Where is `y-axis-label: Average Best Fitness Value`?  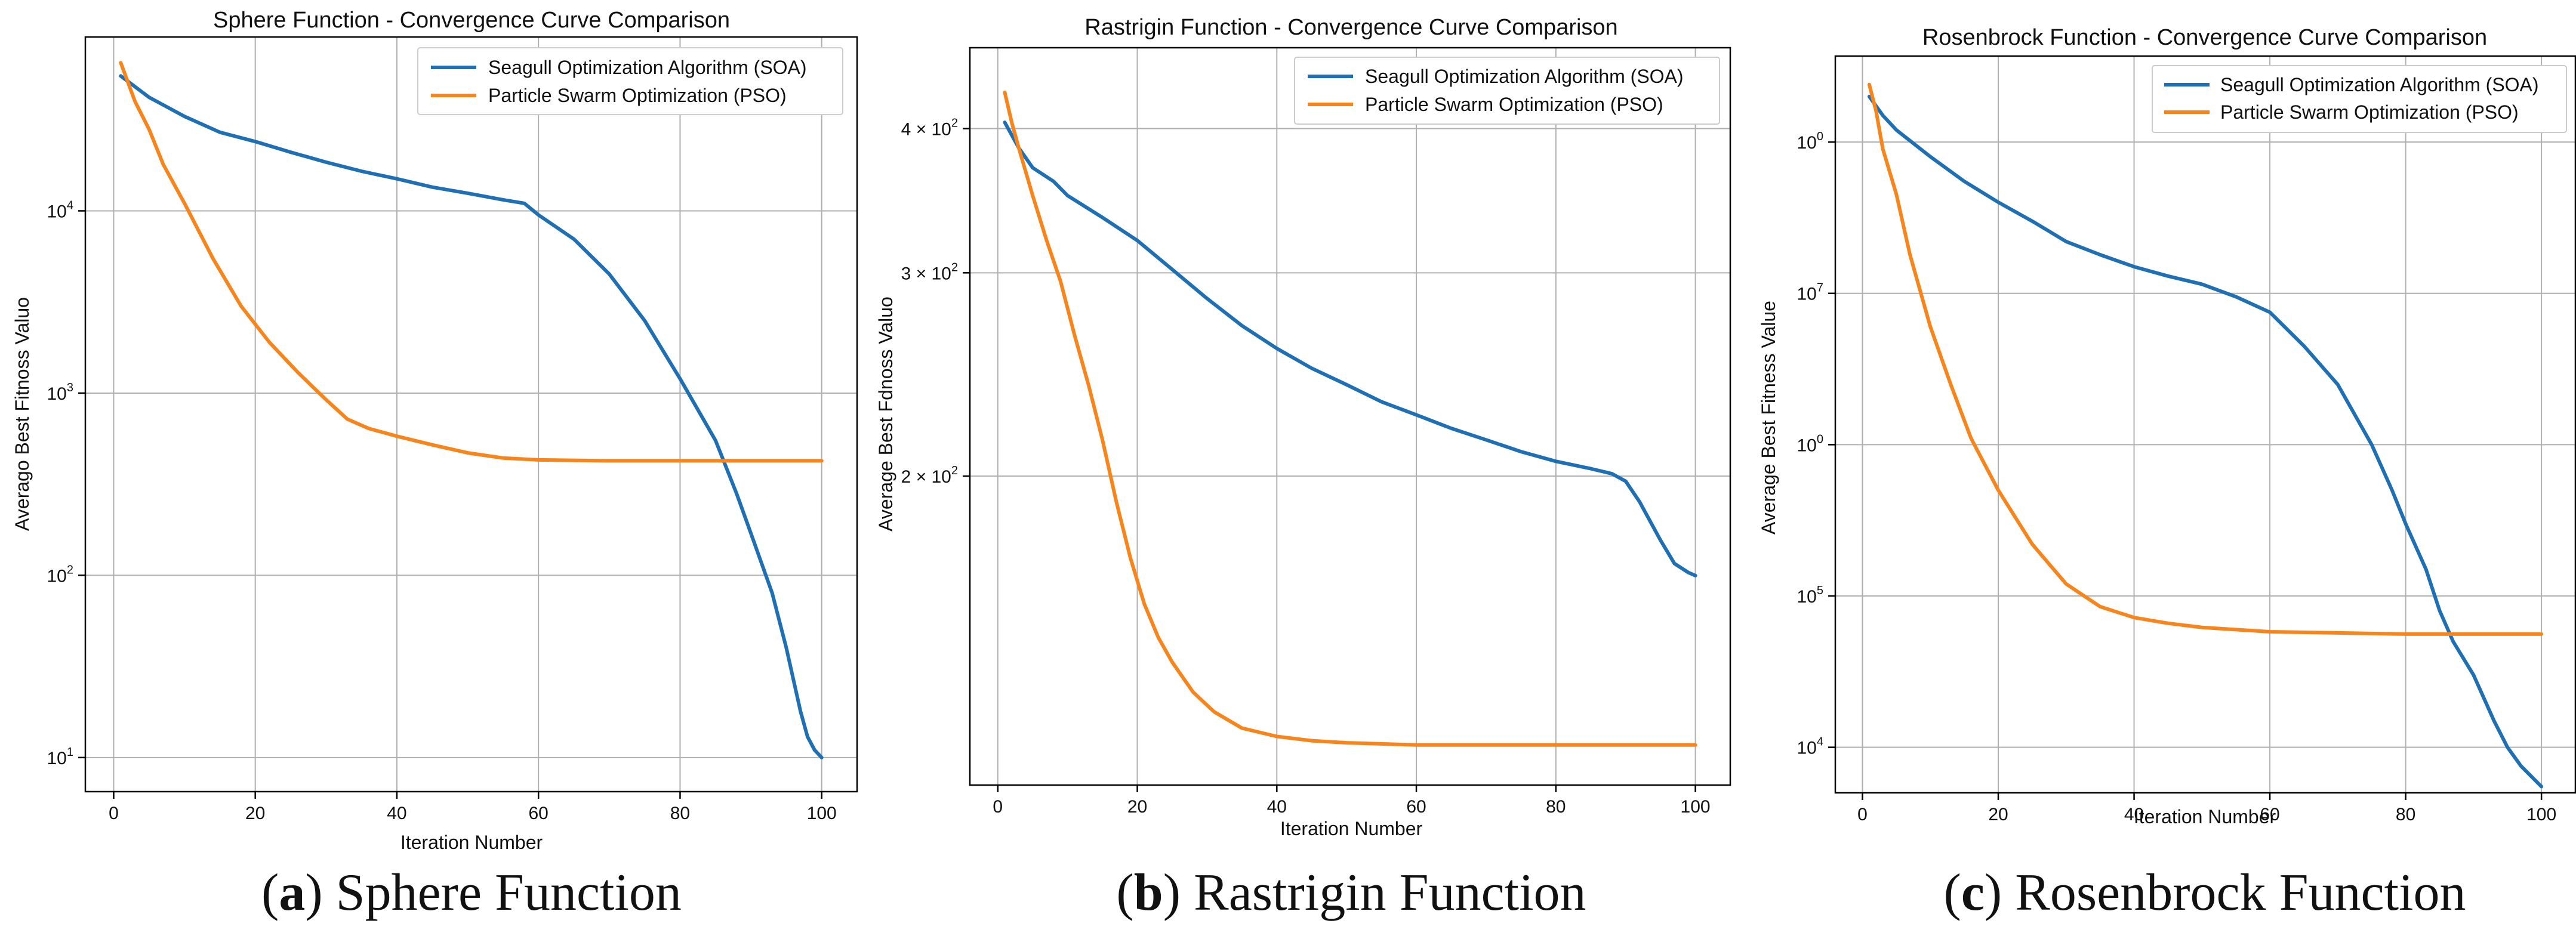
y-axis-label: Average Best Fitness Value is located at coordinates (1768, 418).